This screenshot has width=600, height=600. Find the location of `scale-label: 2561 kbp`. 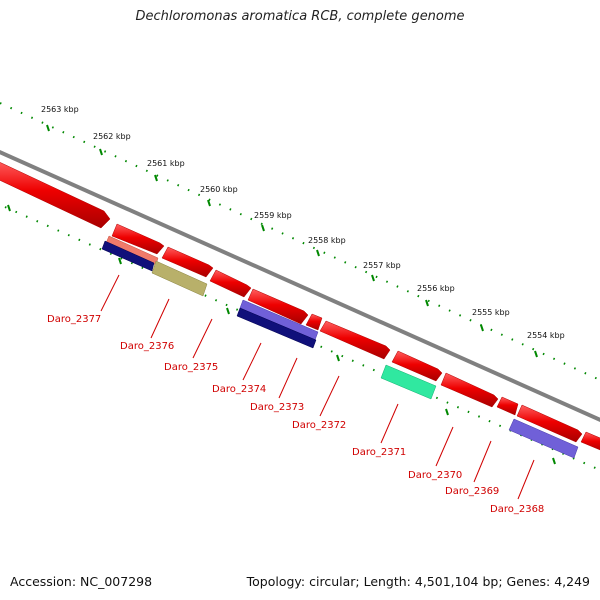

scale-label: 2561 kbp is located at coordinates (166, 163).